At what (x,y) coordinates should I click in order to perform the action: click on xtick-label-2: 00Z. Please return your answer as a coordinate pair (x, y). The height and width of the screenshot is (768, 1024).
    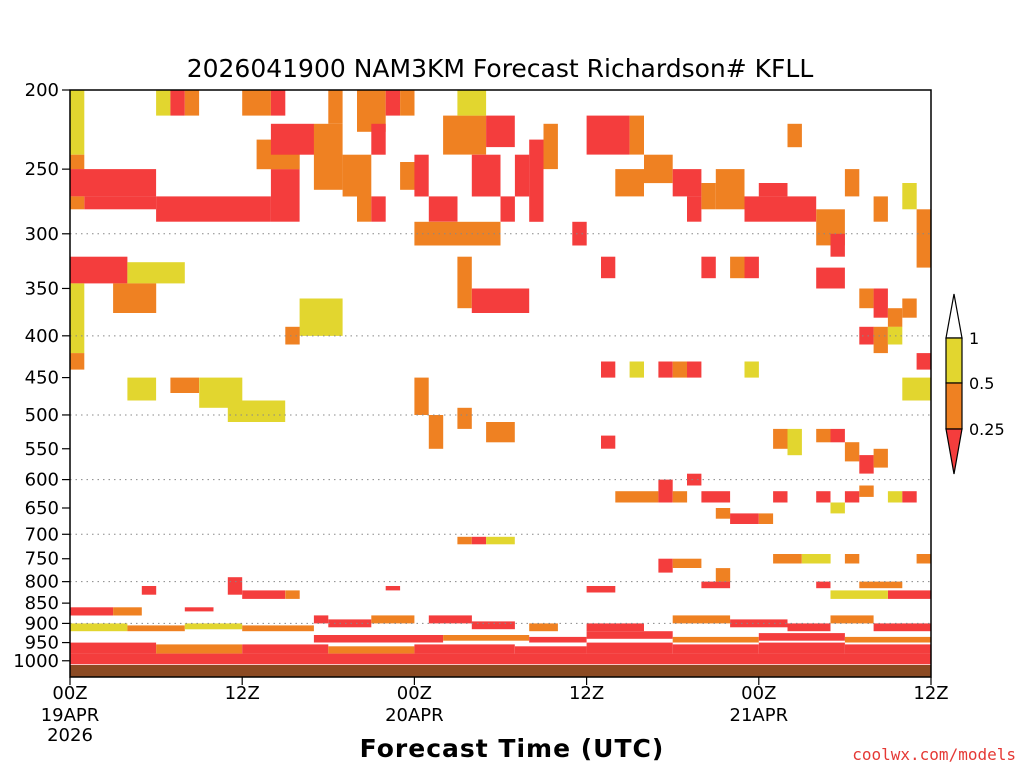
    Looking at the image, I should click on (414, 693).